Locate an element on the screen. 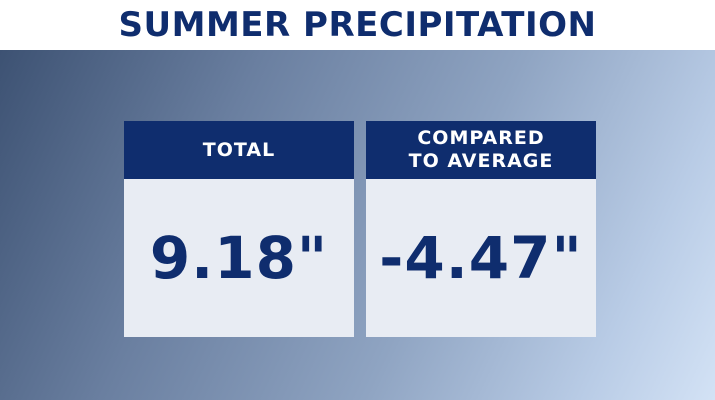 This screenshot has height=400, width=715. compared-card-header: COMPARED TO AVERAGE is located at coordinates (481, 150).